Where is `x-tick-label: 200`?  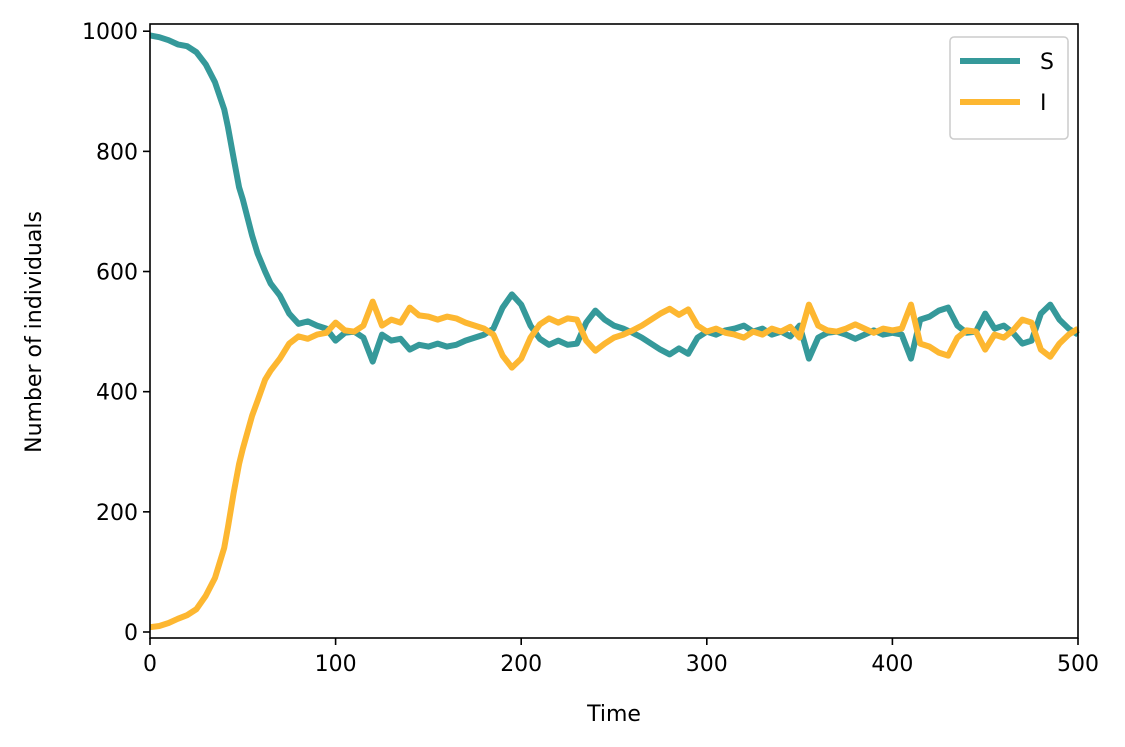 x-tick-label: 200 is located at coordinates (521, 664).